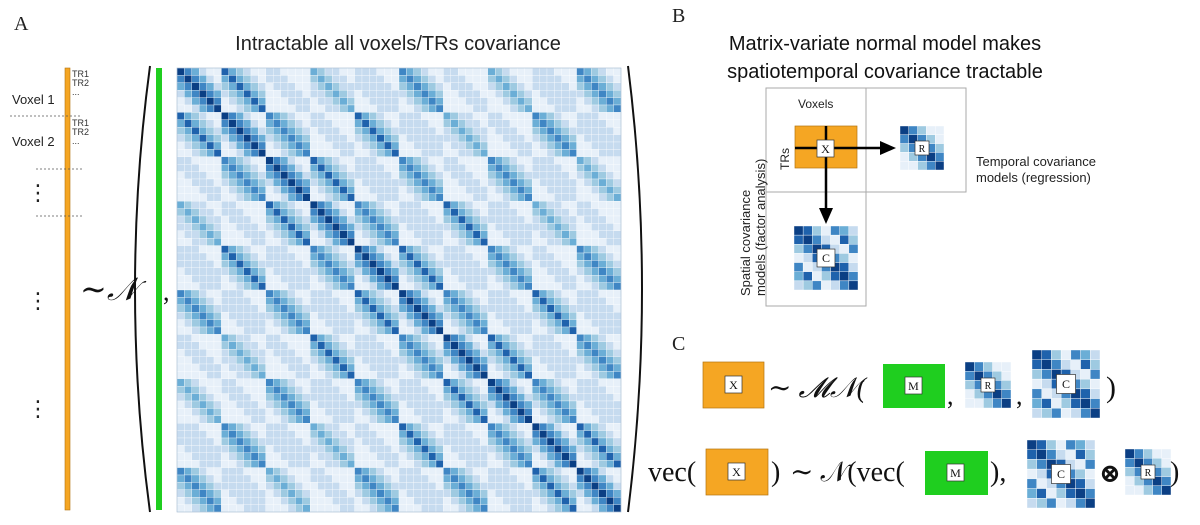  Describe the element at coordinates (955, 473) in the screenshot. I see `eq2-m-label: M` at that location.